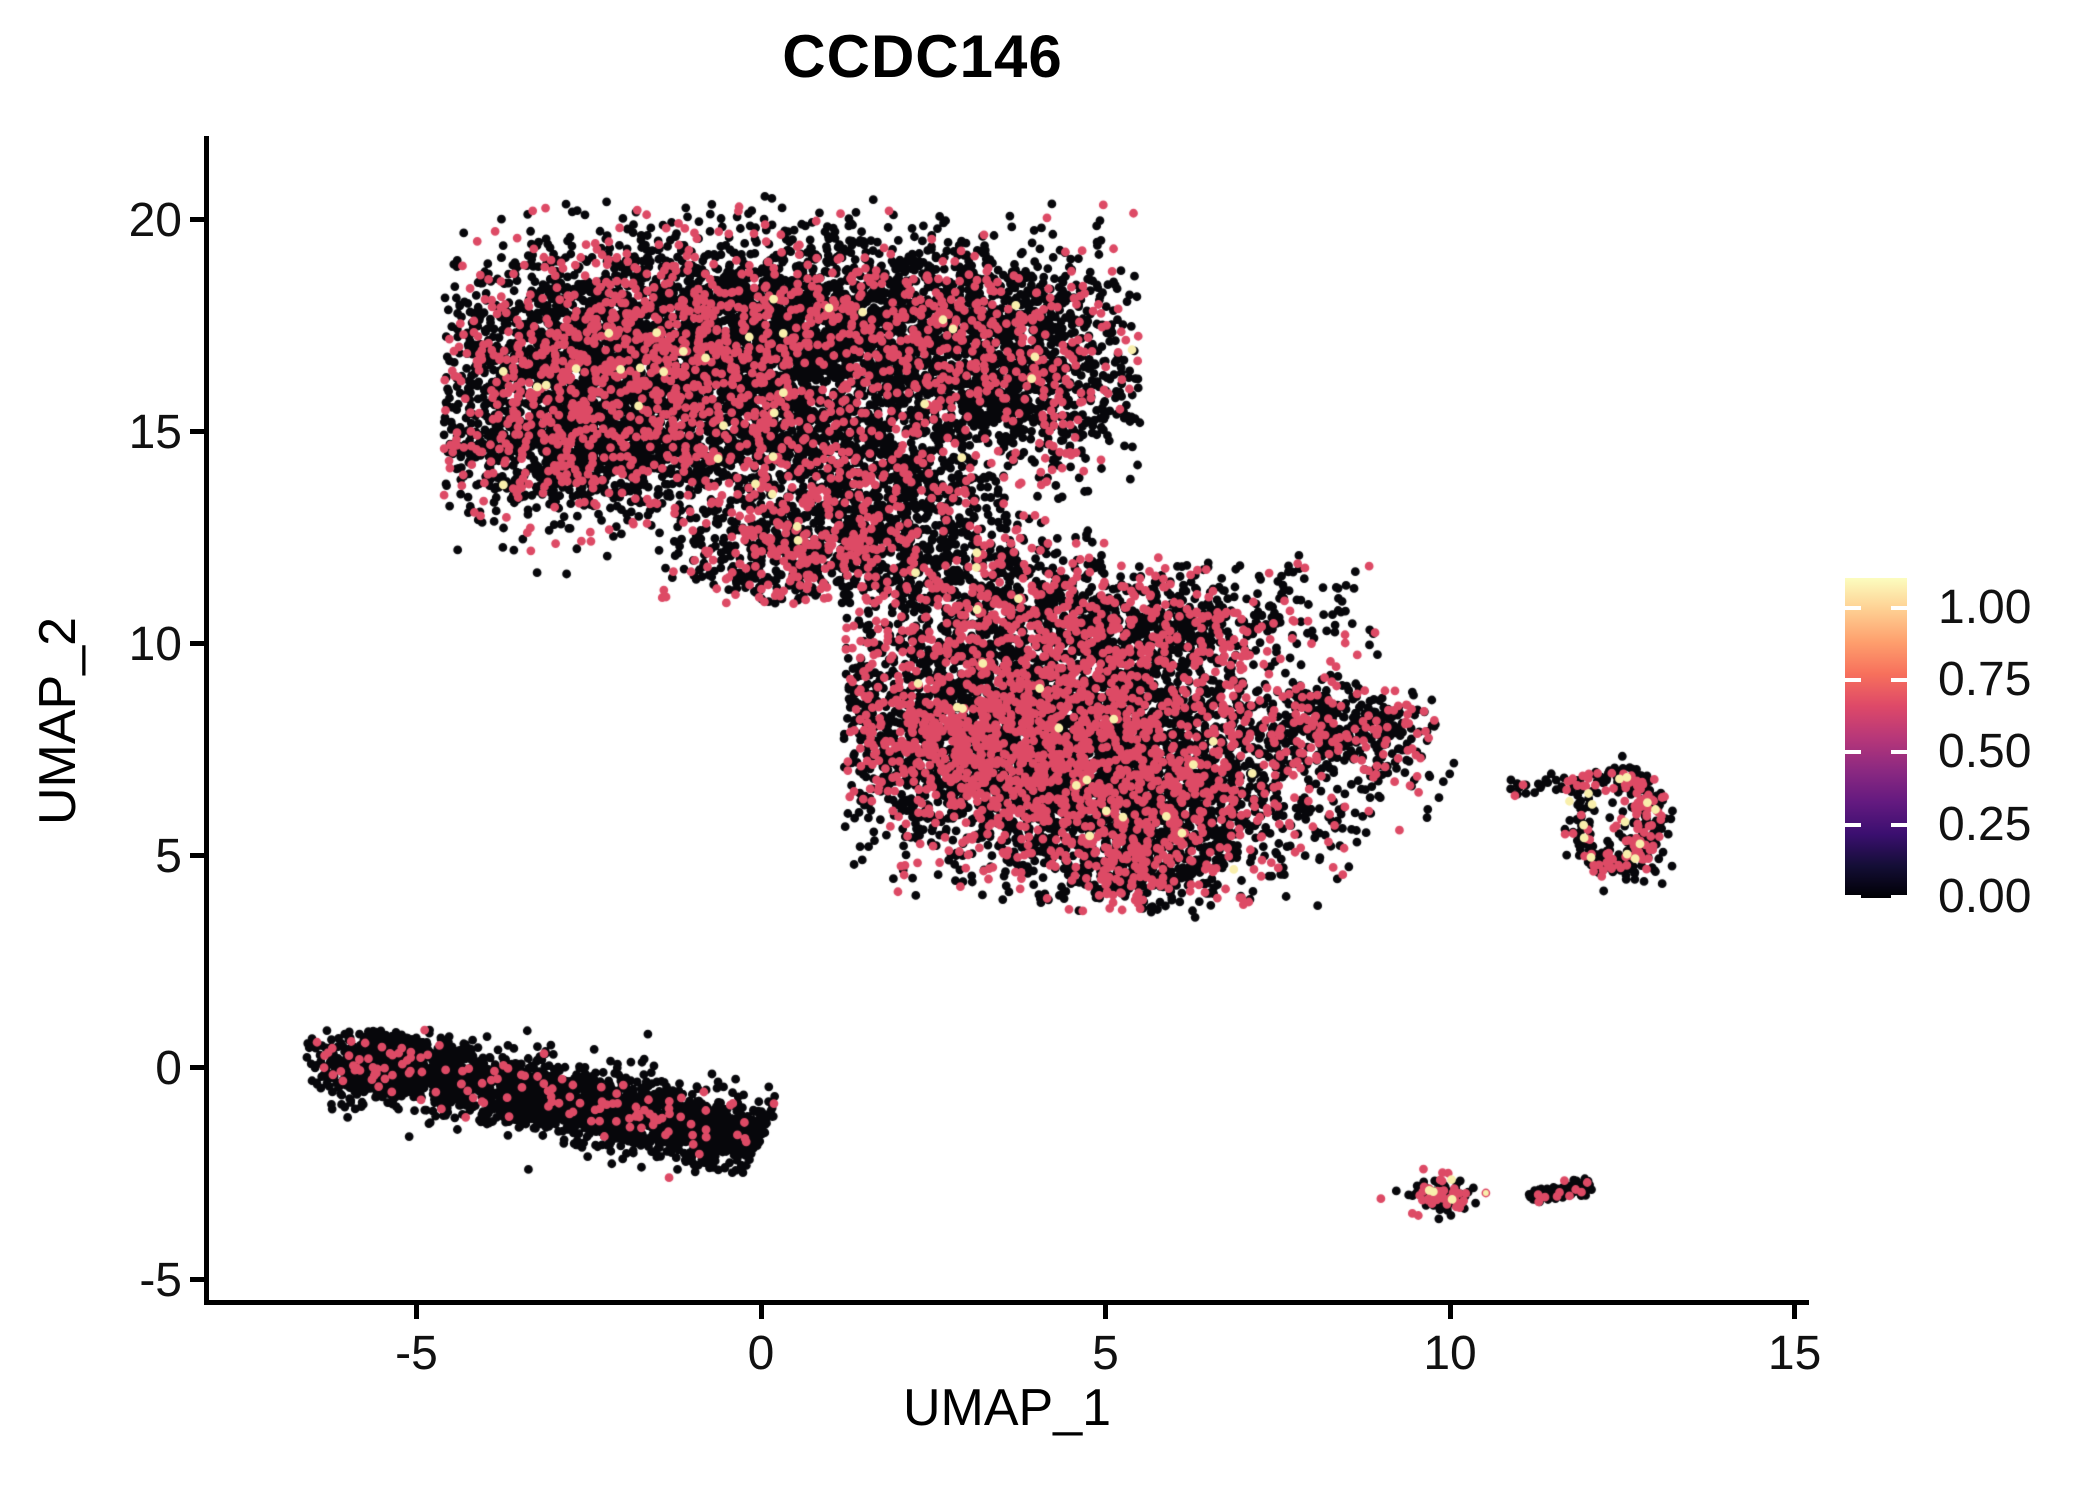  Describe the element at coordinates (1105, 1353) in the screenshot. I see `x-tick-label: 5` at that location.